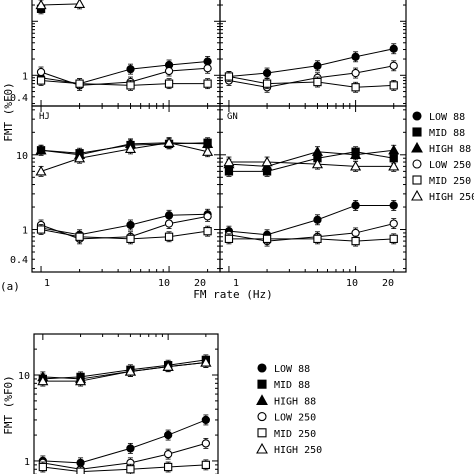  Describe the element at coordinates (236, 283) in the screenshot. I see `x-tick-label: 1` at that location.